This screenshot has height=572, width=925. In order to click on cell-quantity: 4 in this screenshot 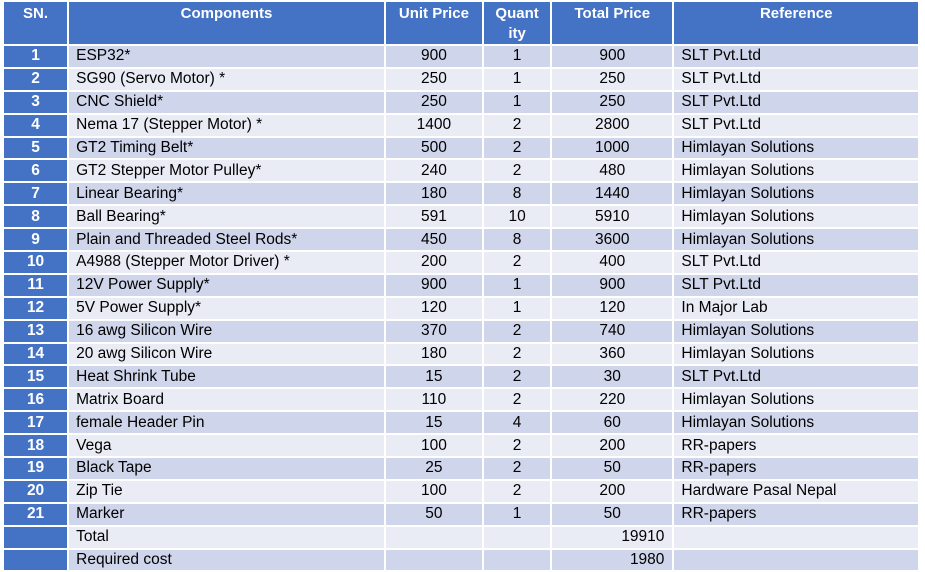, I will do `click(517, 423)`.